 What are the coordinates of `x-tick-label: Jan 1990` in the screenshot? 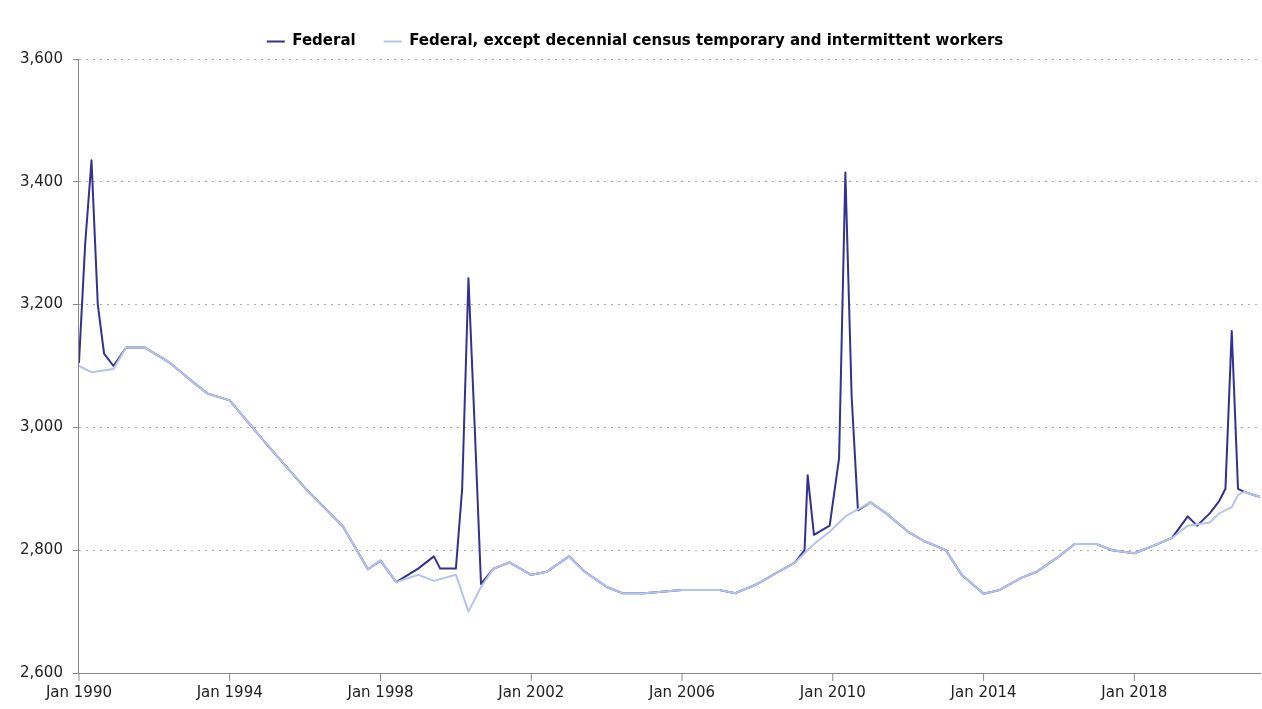 It's located at (78, 691).